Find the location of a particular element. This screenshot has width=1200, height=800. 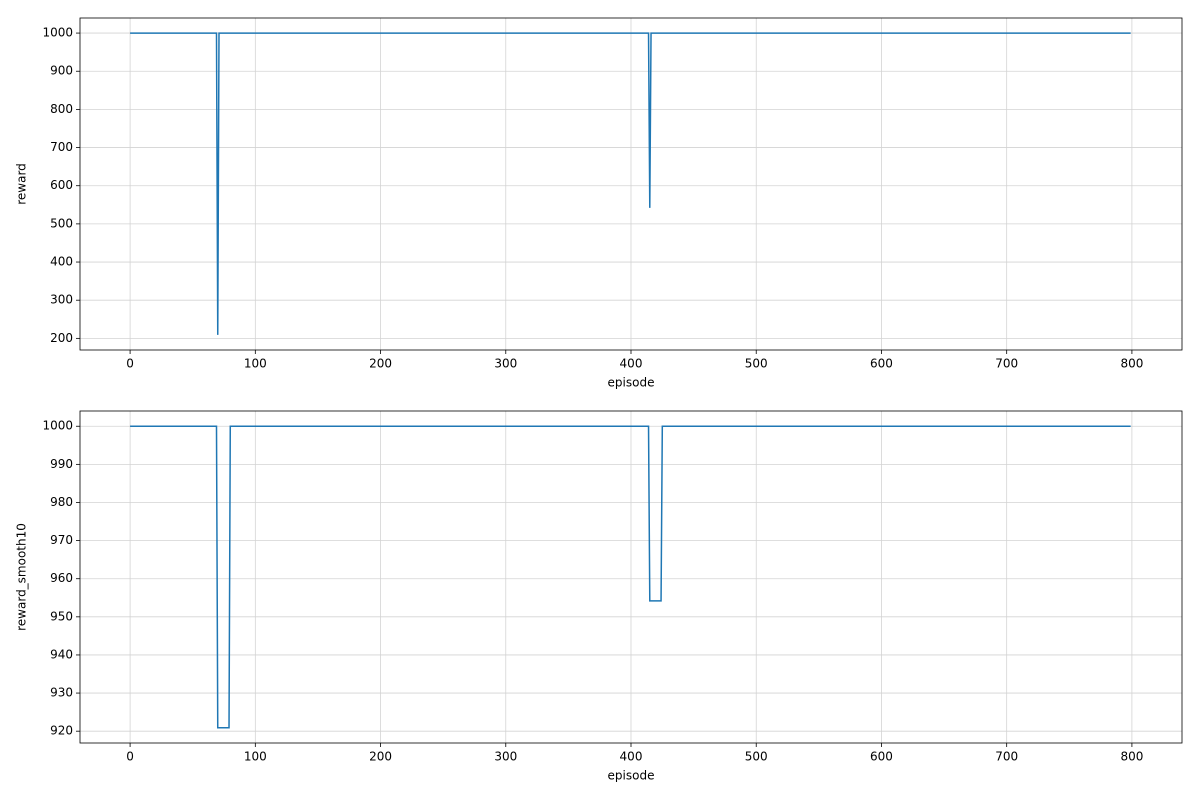

y-tick-label: 400 is located at coordinates (61, 262).